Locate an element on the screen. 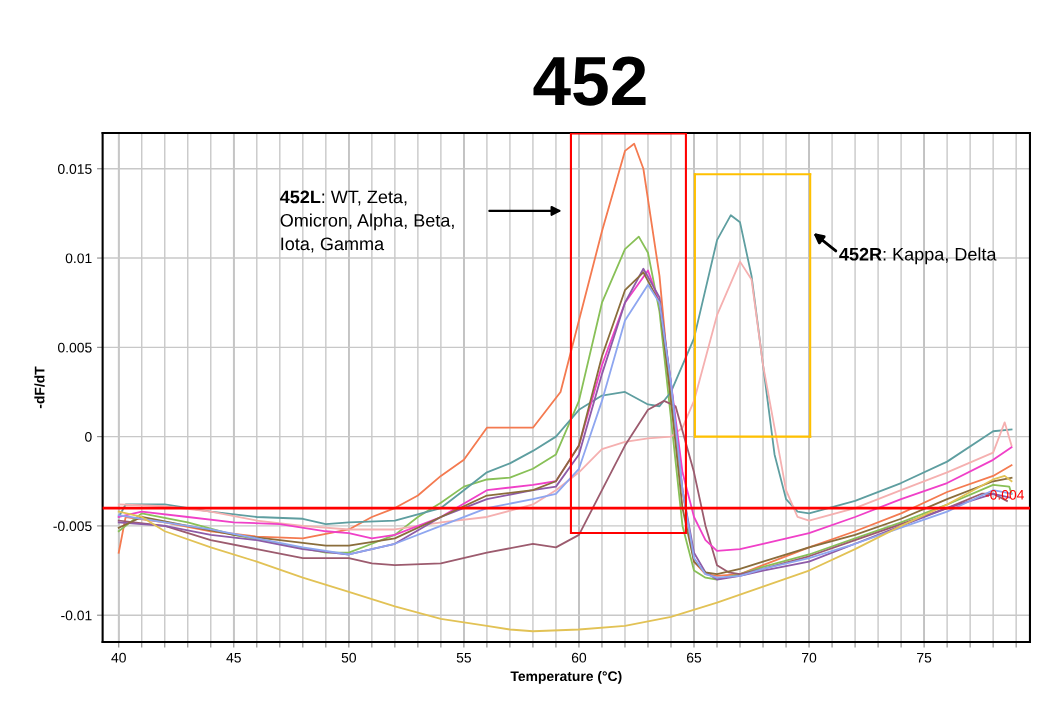 The width and height of the screenshot is (1058, 725). x-axis-title: Temperature (°C) is located at coordinates (566, 677).